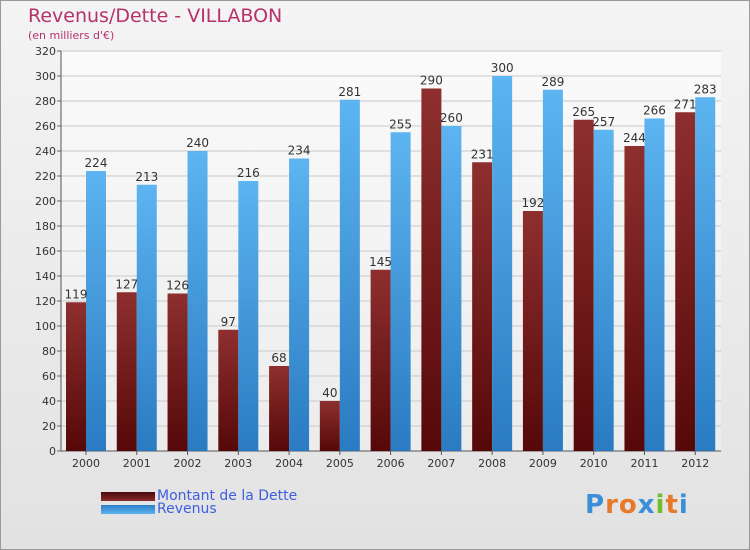 Image resolution: width=750 pixels, height=550 pixels. What do you see at coordinates (329, 393) in the screenshot?
I see `data-label-dette-2005: 40` at bounding box center [329, 393].